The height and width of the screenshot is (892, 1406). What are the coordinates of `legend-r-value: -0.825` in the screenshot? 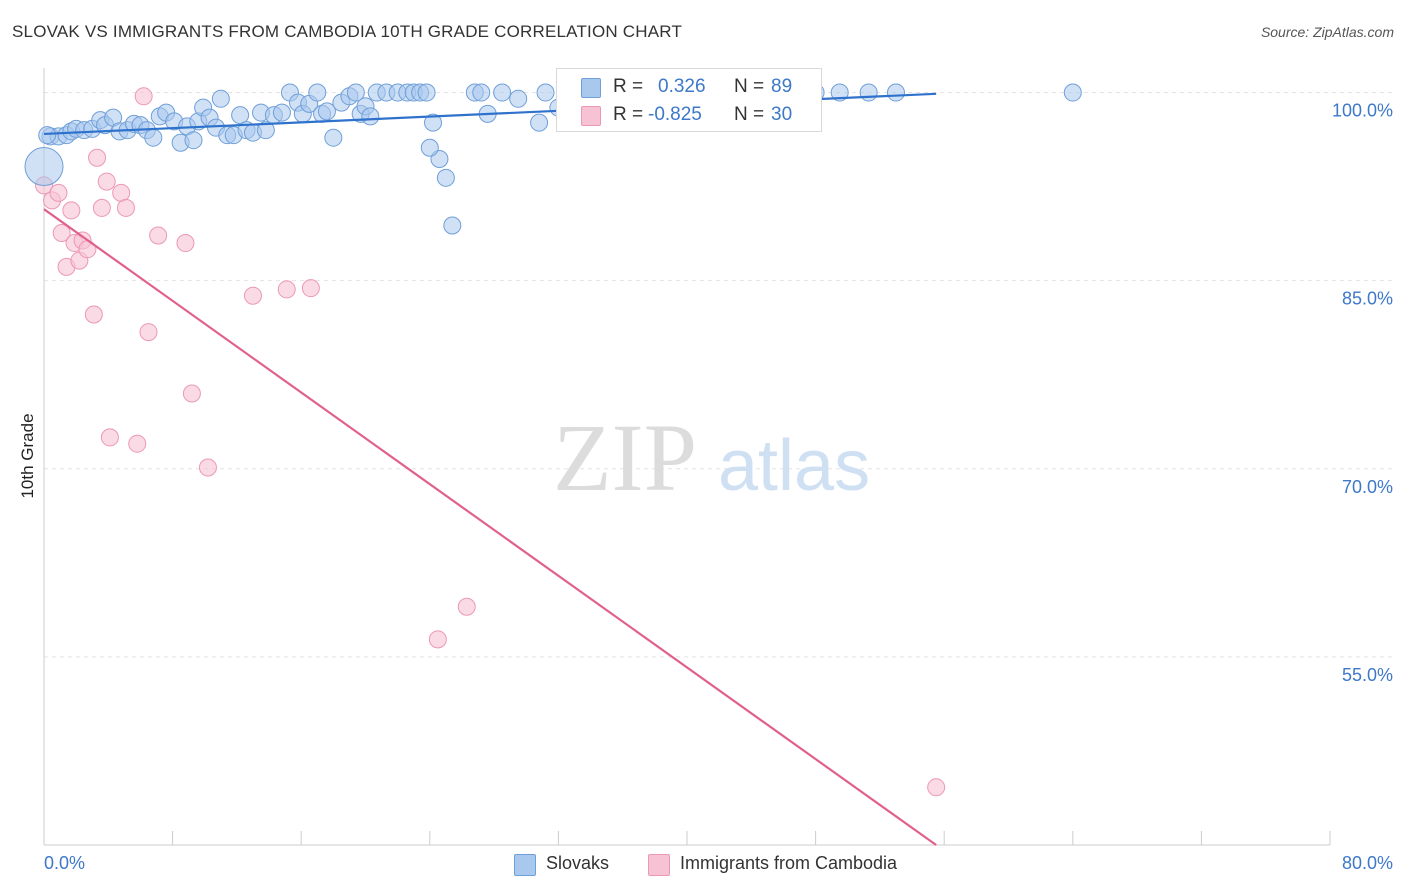 It's located at (675, 114).